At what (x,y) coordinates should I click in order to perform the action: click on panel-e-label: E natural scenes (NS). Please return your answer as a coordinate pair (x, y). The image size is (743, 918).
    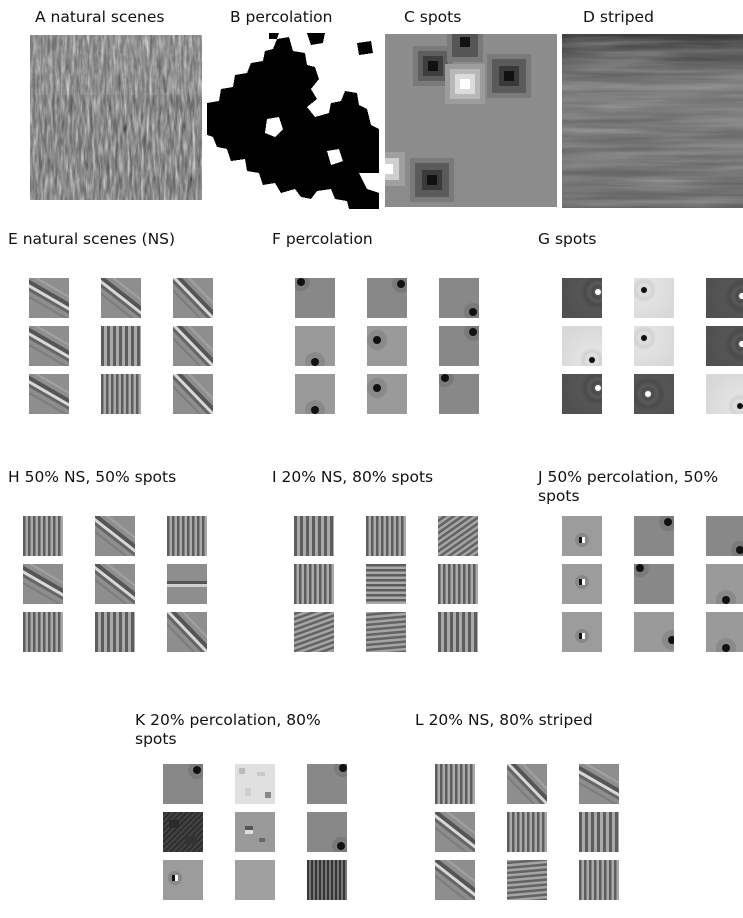
    Looking at the image, I should click on (92, 239).